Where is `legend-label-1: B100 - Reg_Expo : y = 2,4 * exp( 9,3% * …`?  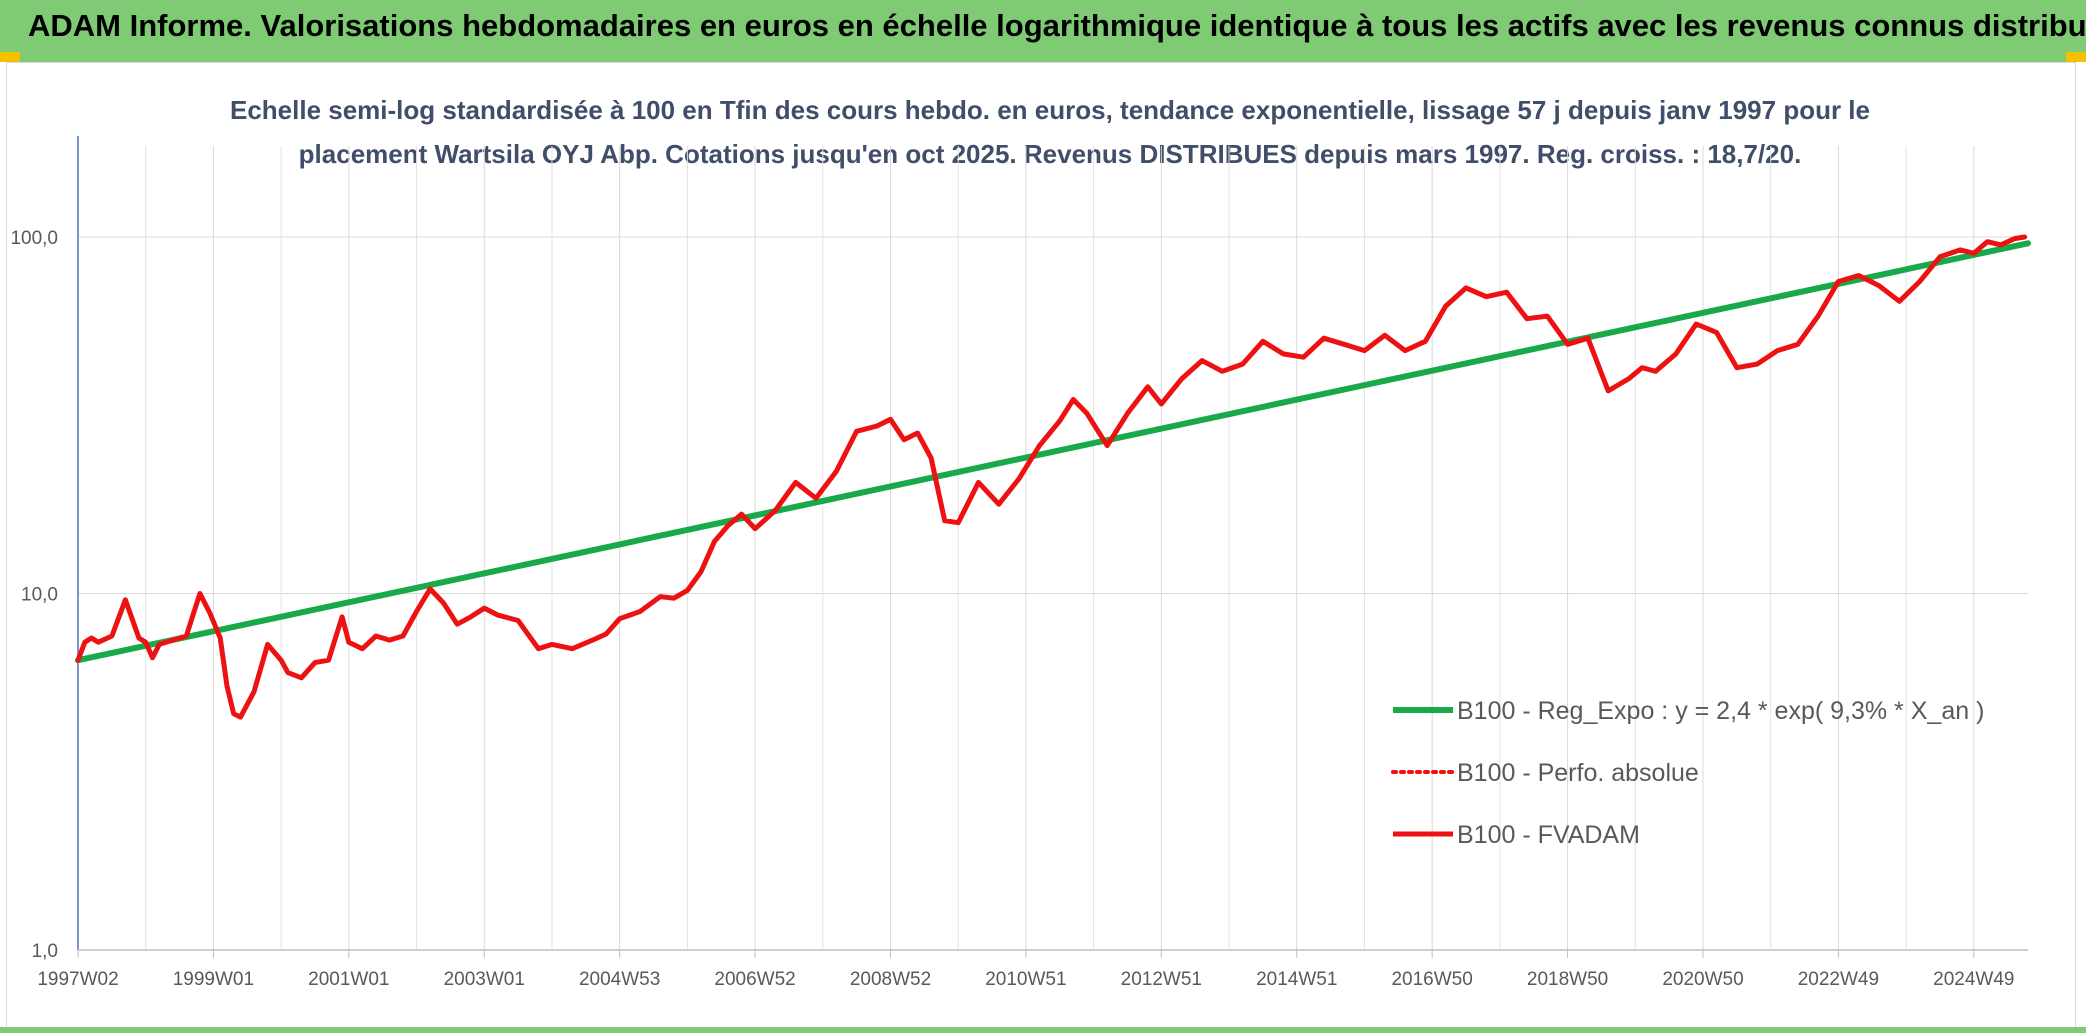 legend-label-1: B100 - Reg_Expo : y = 2,4 * exp( 9,3% * … is located at coordinates (1720, 711).